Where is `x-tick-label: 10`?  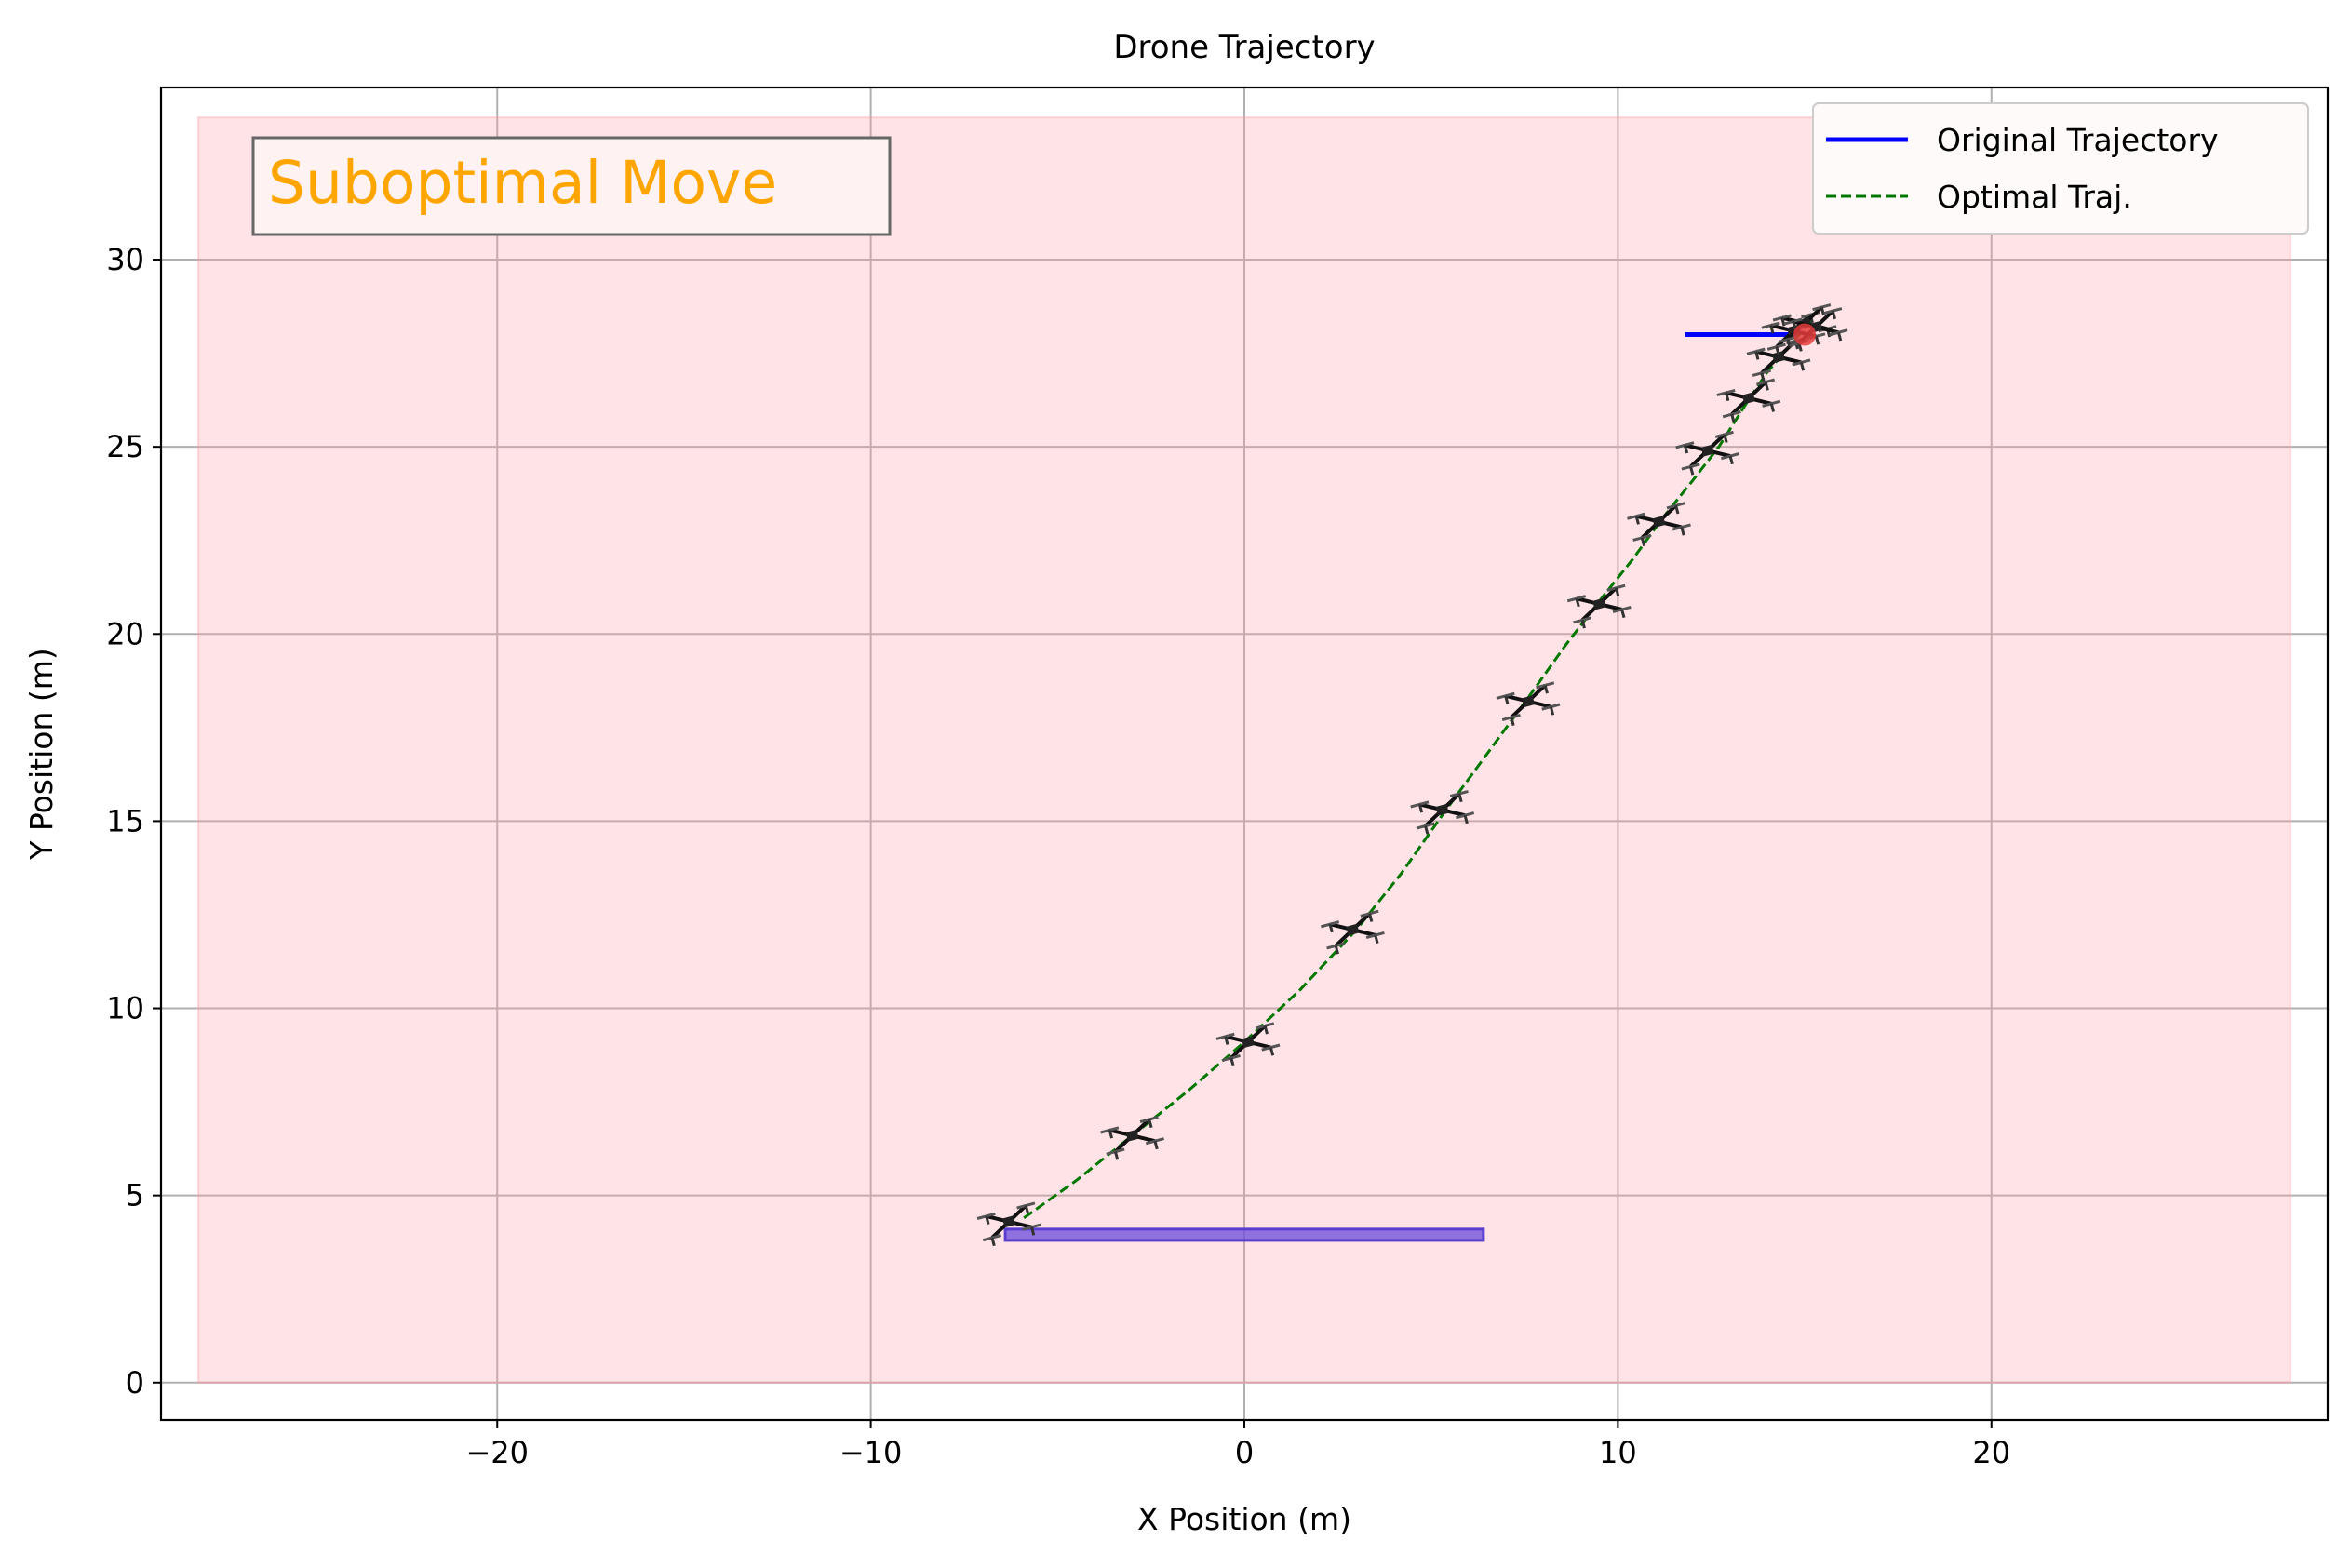
x-tick-label: 10 is located at coordinates (1618, 1452).